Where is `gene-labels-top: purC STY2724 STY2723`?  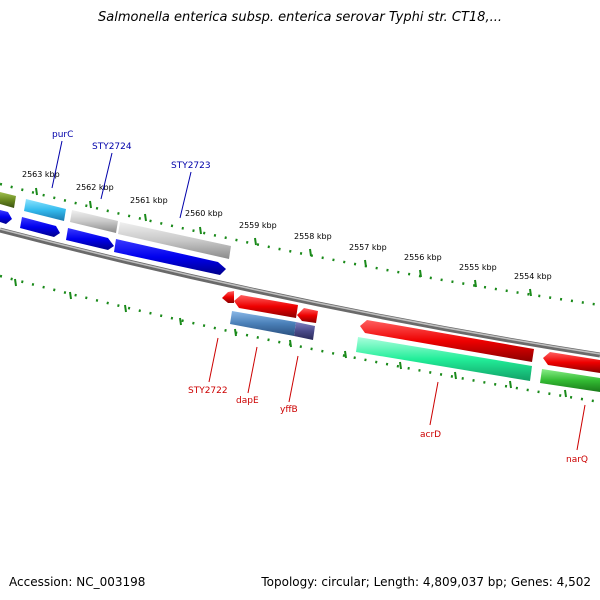 gene-labels-top: purC STY2724 STY2723 is located at coordinates (131, 150).